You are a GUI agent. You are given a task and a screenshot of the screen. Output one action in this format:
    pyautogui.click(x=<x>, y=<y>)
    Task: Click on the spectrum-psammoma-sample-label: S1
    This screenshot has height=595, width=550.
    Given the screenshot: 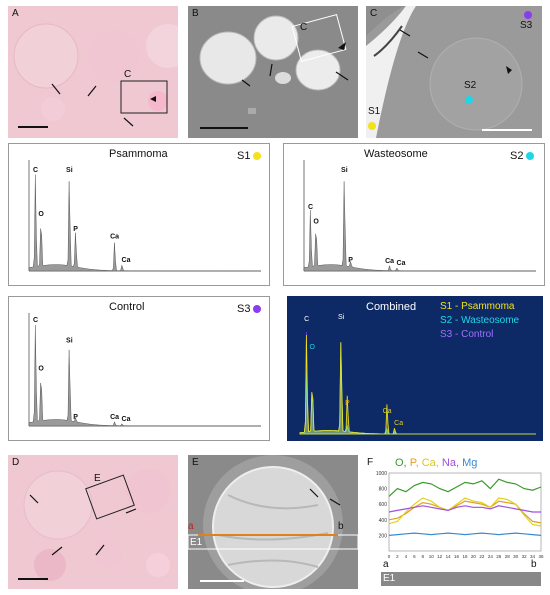 What is the action you would take?
    pyautogui.click(x=244, y=156)
    